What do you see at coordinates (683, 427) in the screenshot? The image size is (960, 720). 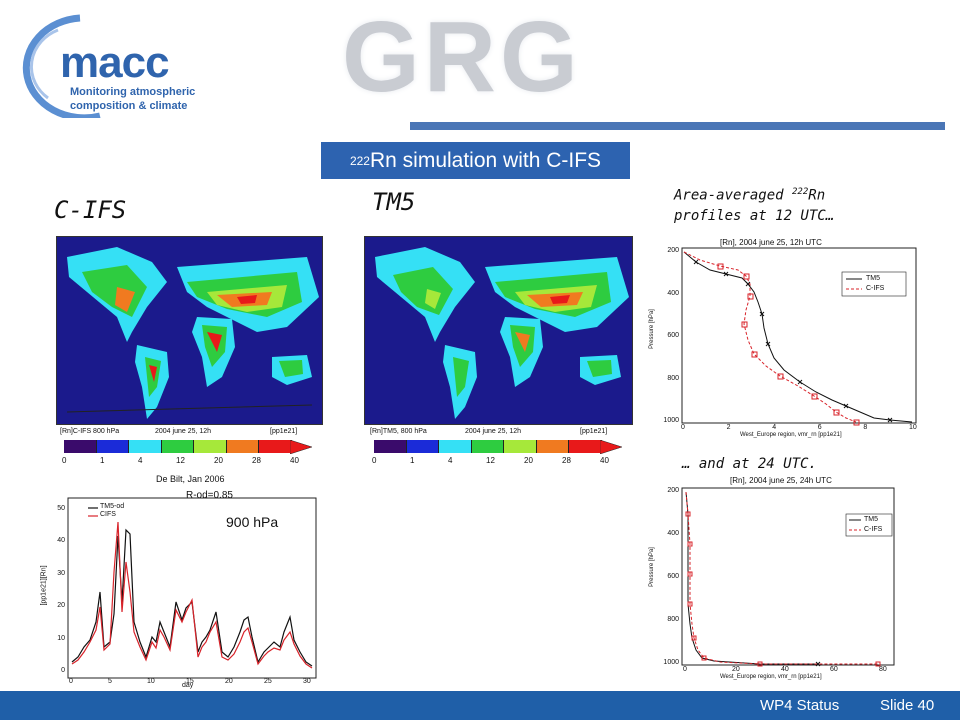 I see `profile-12-x-tick-label: 0` at bounding box center [683, 427].